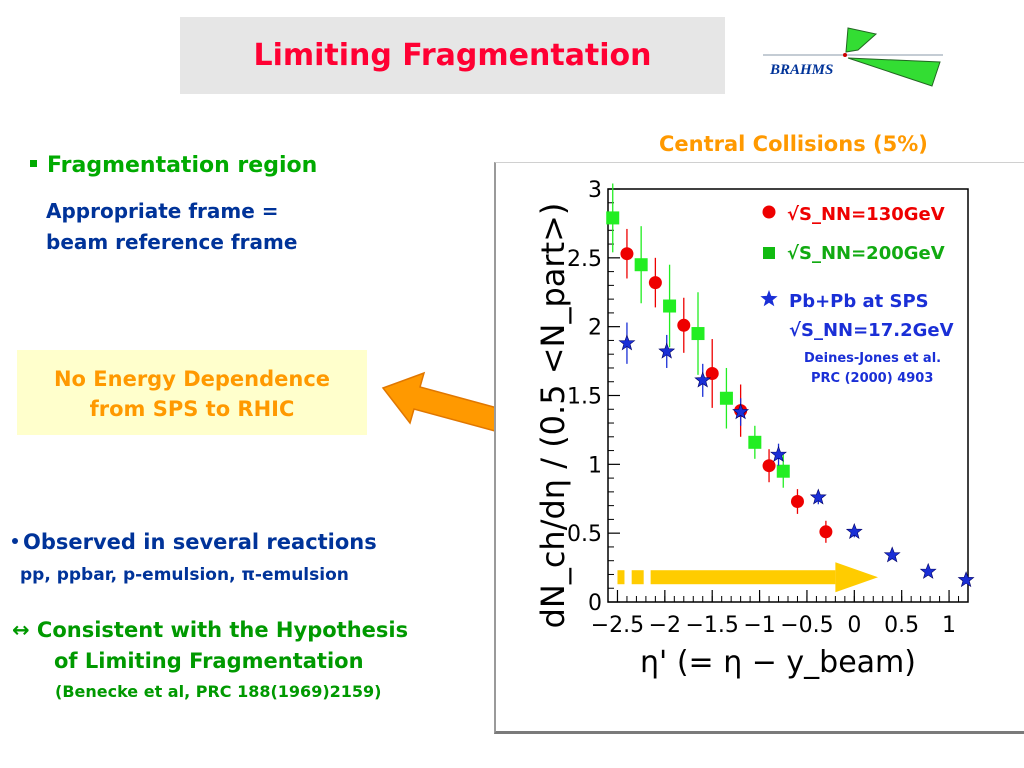  What do you see at coordinates (743, 577) in the screenshot?
I see `arrow-shaft` at bounding box center [743, 577].